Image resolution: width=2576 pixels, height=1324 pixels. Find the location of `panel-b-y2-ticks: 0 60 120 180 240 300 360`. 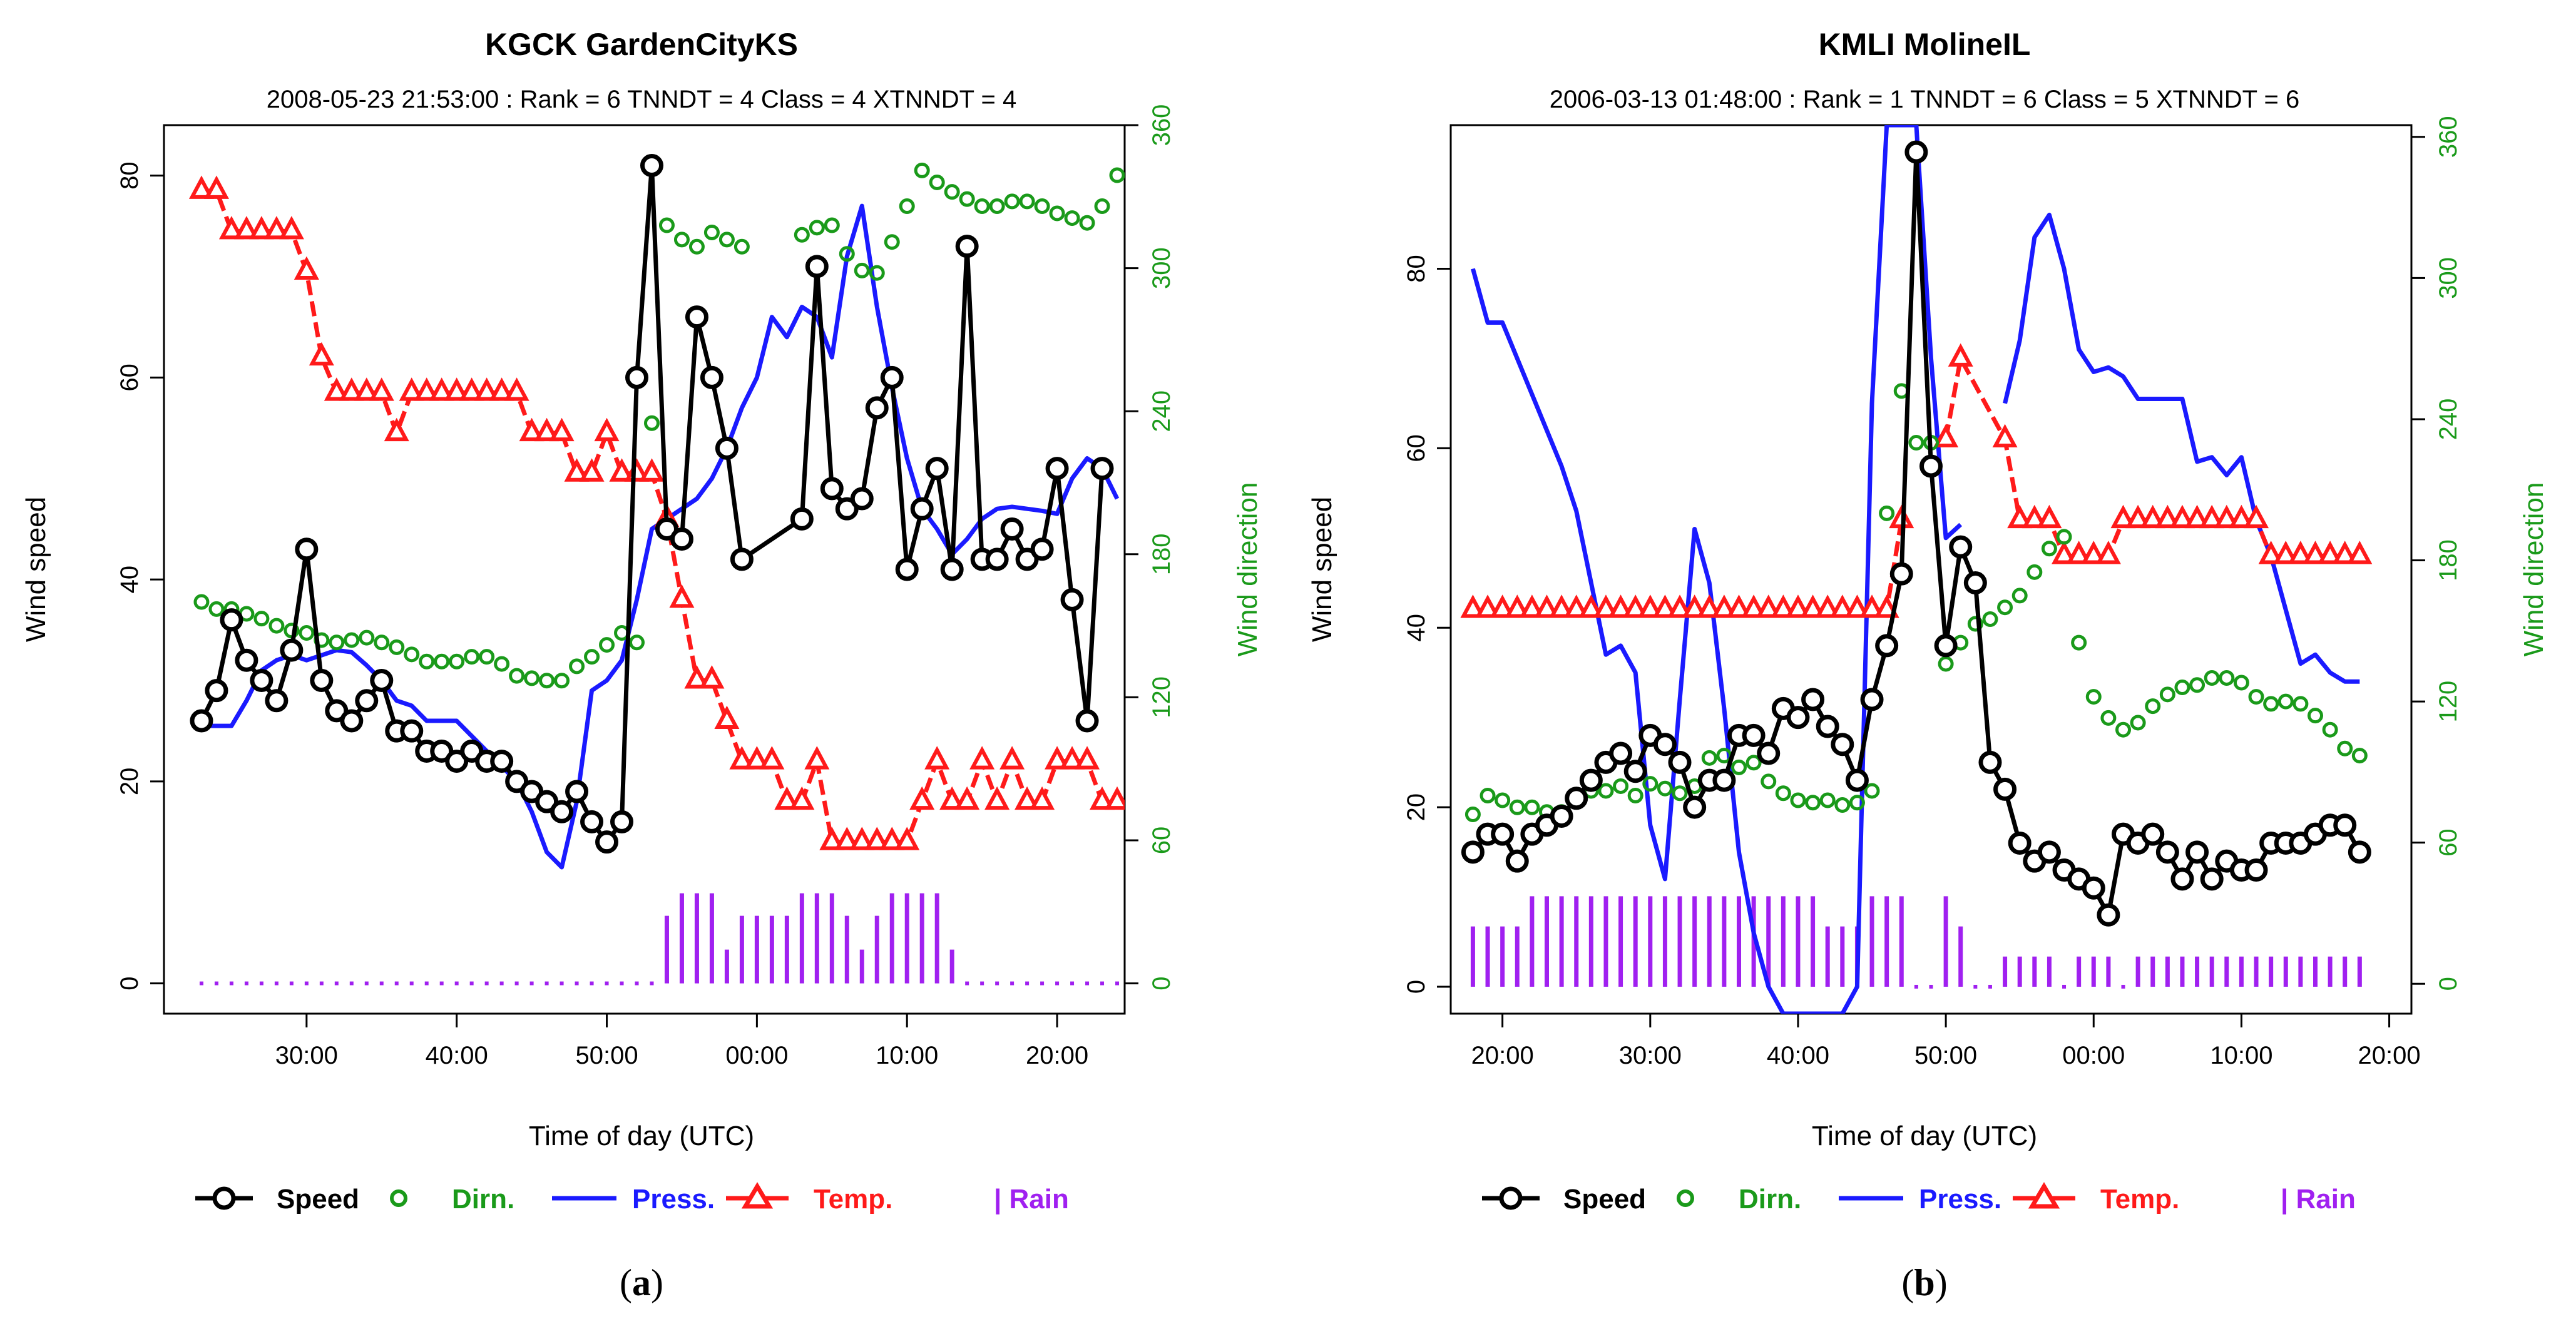

panel-b-y2-ticks: 0 60 120 180 240 300 360 is located at coordinates (2436, 553).